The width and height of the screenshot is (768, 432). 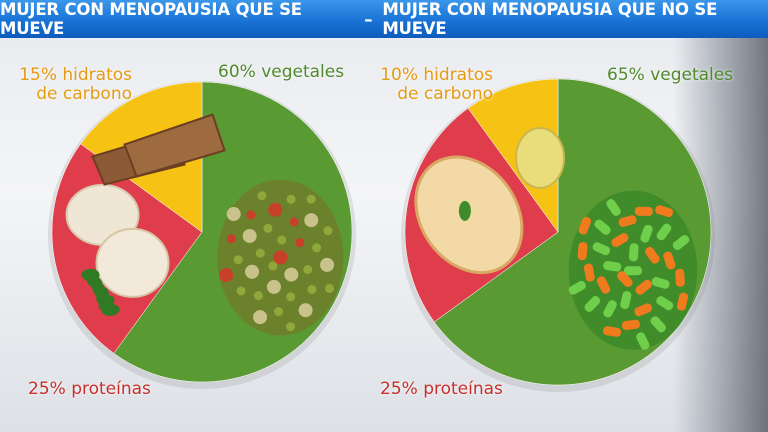 I want to click on french-omelette-illustration, so click(x=469, y=215).